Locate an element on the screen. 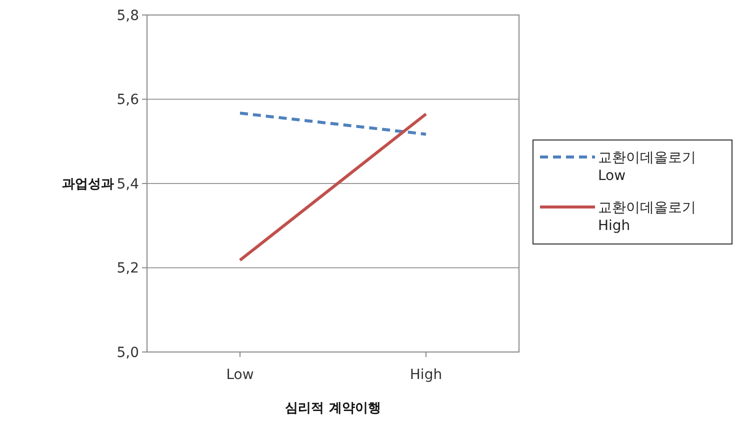 Image resolution: width=735 pixels, height=424 pixels. x-tick-label: High is located at coordinates (426, 375).